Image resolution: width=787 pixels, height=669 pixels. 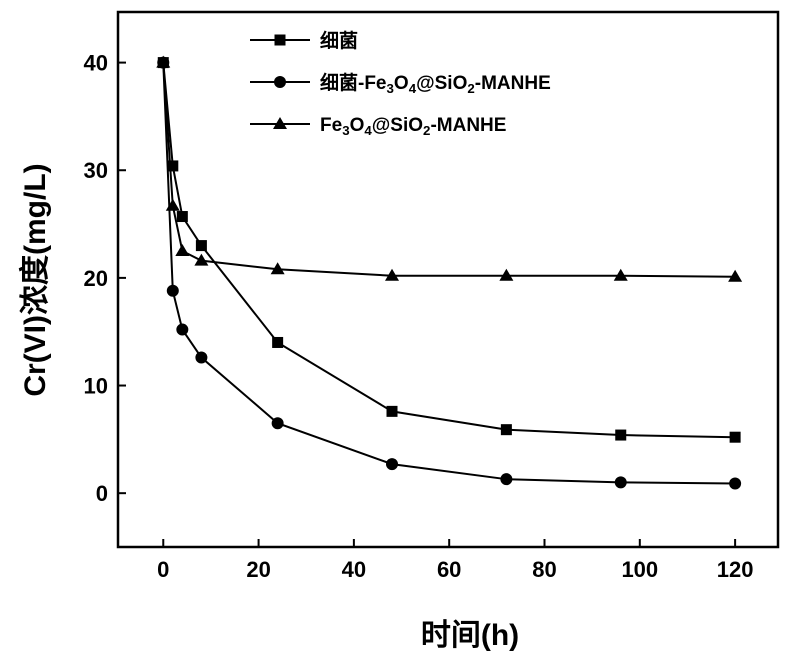 I want to click on y-axis-label: Cr(VI)浓度(mg/L), so click(x=35, y=279).